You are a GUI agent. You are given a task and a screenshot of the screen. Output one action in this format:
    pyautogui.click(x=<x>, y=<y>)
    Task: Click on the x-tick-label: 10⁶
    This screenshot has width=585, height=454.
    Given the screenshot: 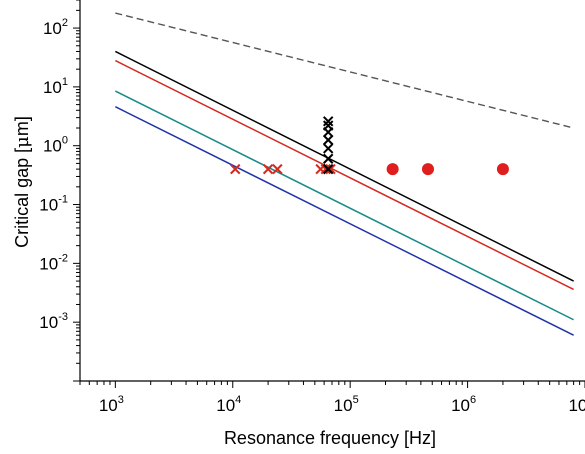 What is the action you would take?
    pyautogui.click(x=463, y=404)
    